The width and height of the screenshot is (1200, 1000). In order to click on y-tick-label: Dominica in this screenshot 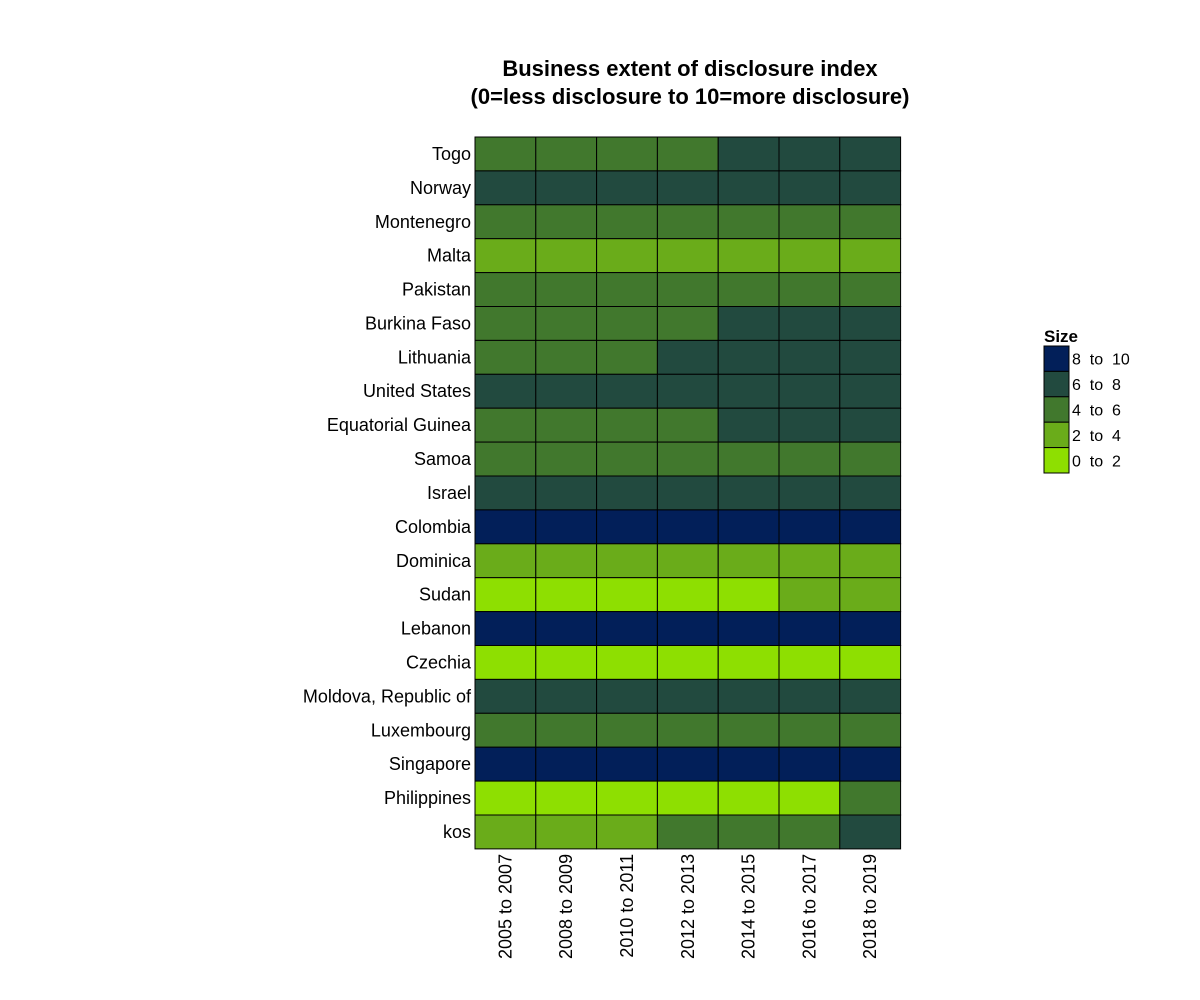, I will do `click(434, 561)`.